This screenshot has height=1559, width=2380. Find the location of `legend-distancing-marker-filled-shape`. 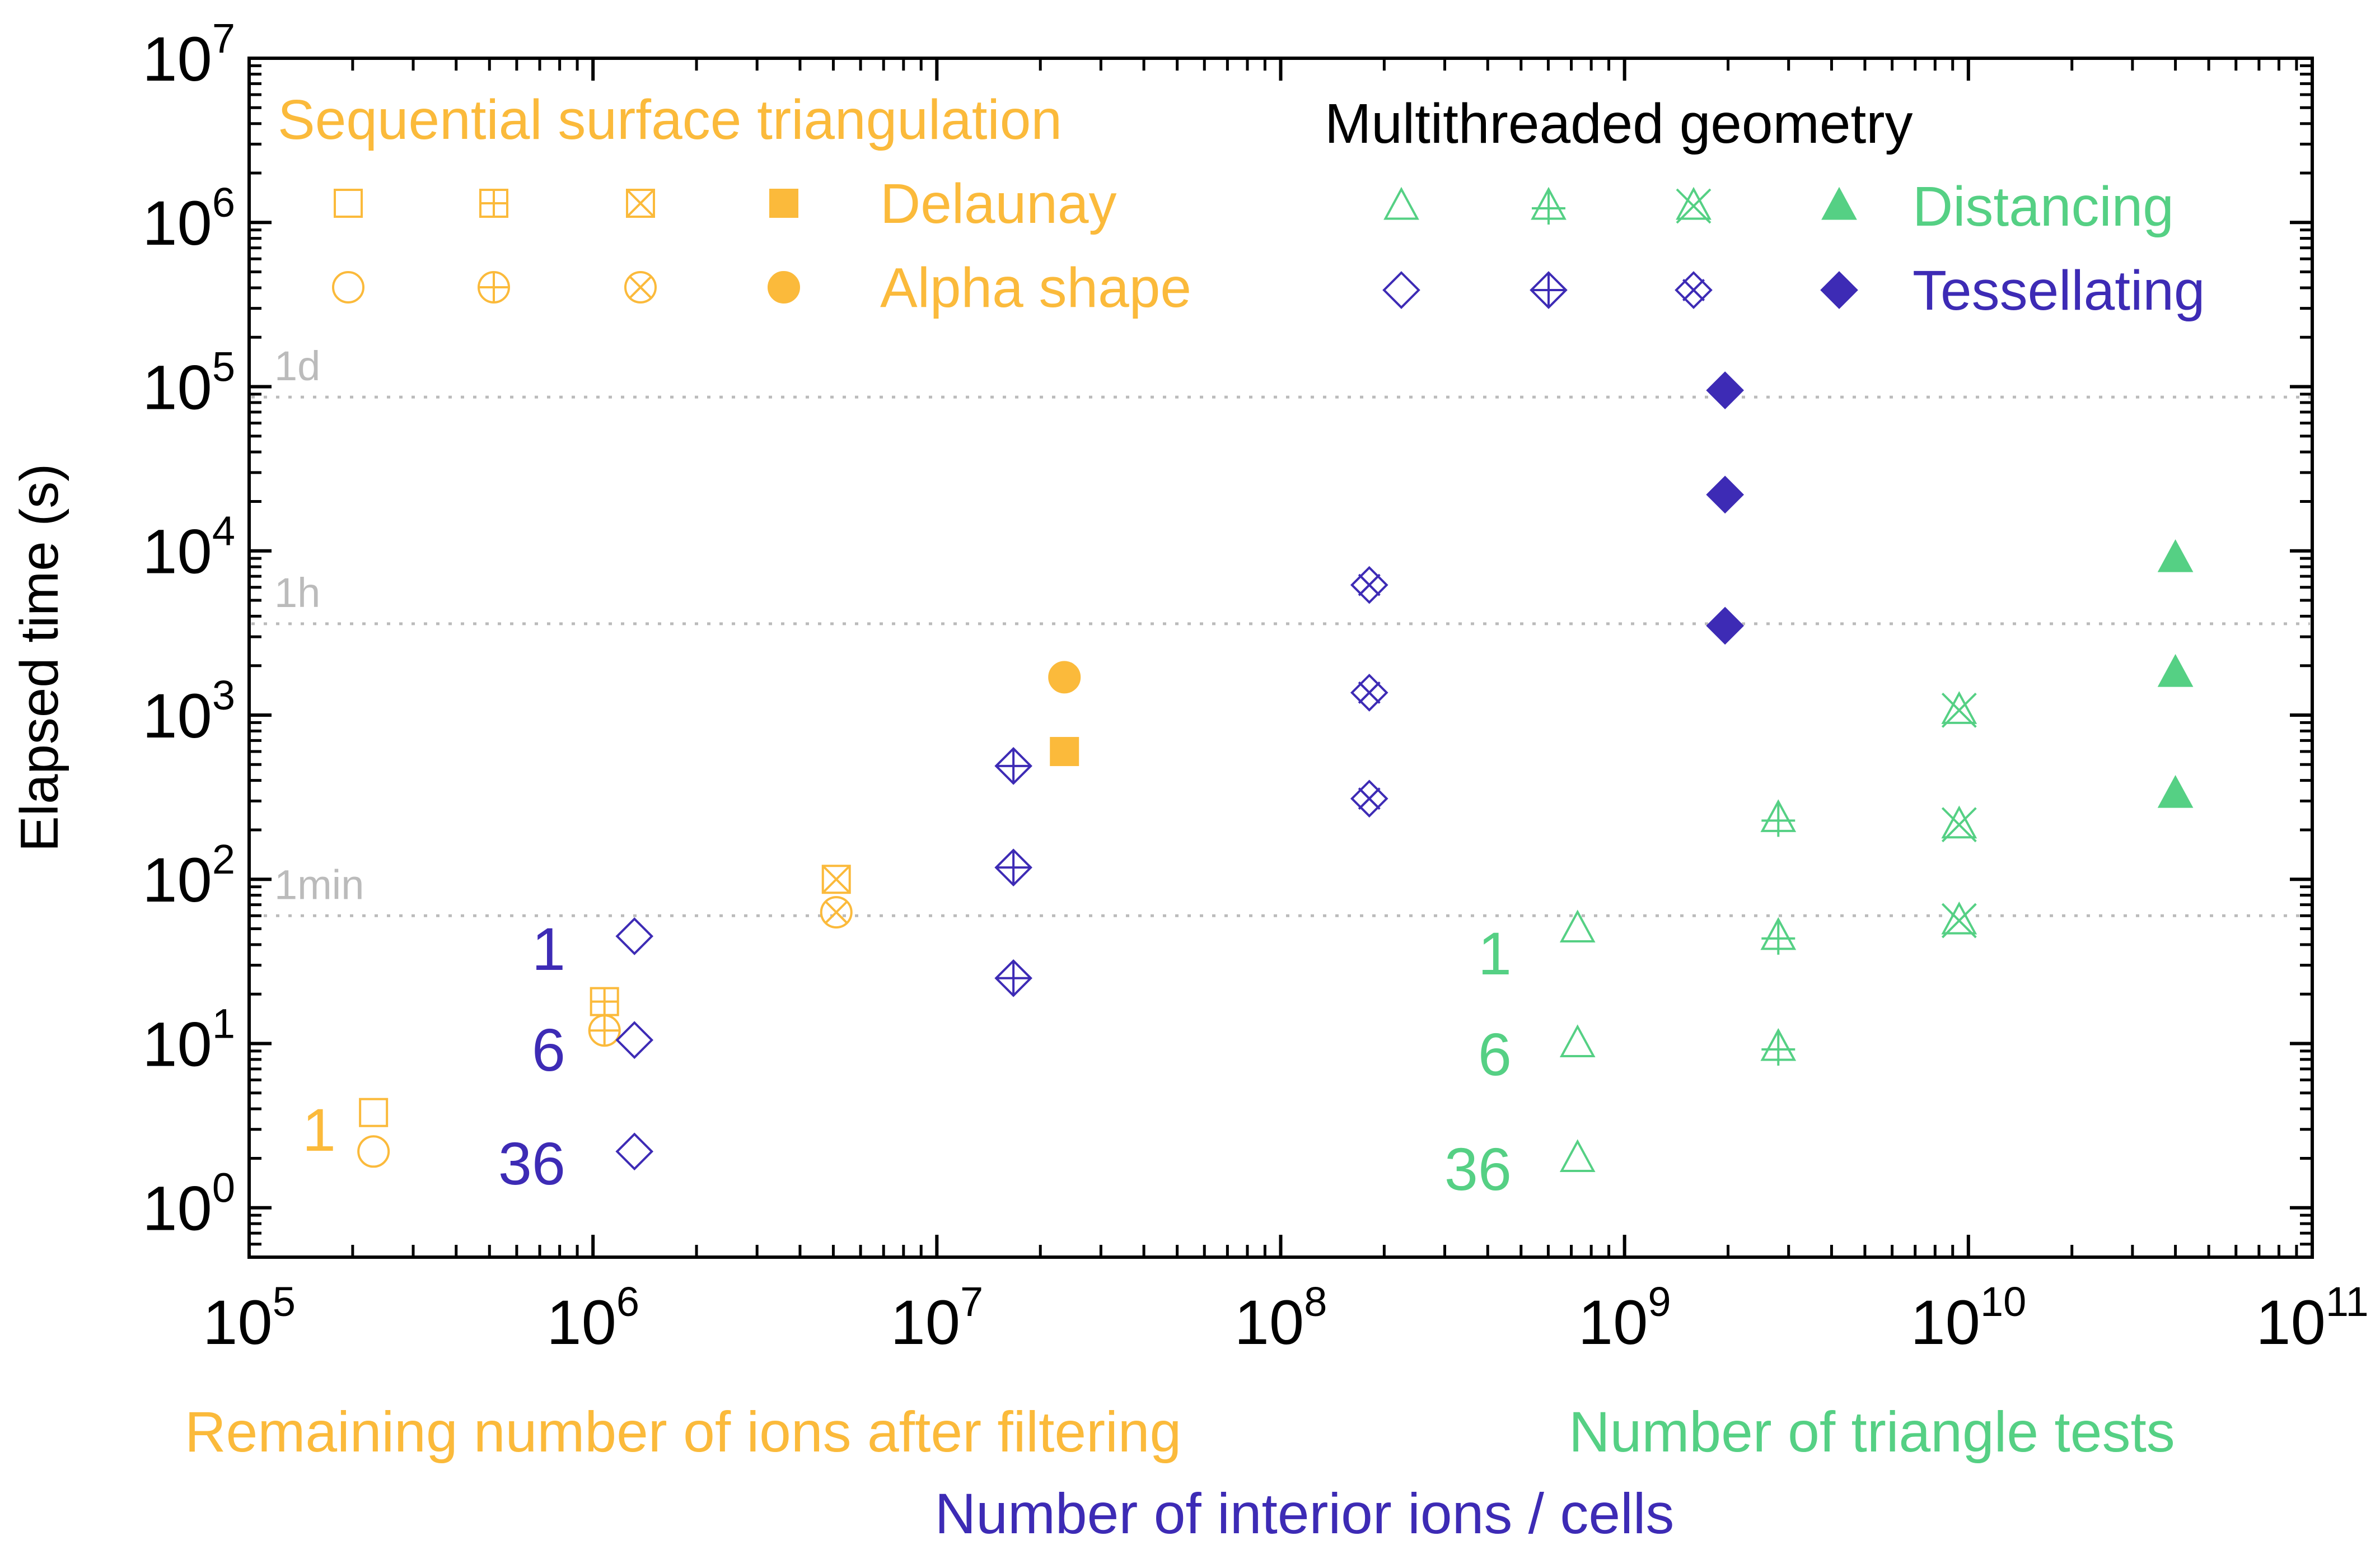

legend-distancing-marker-filled-shape is located at coordinates (1839, 203).